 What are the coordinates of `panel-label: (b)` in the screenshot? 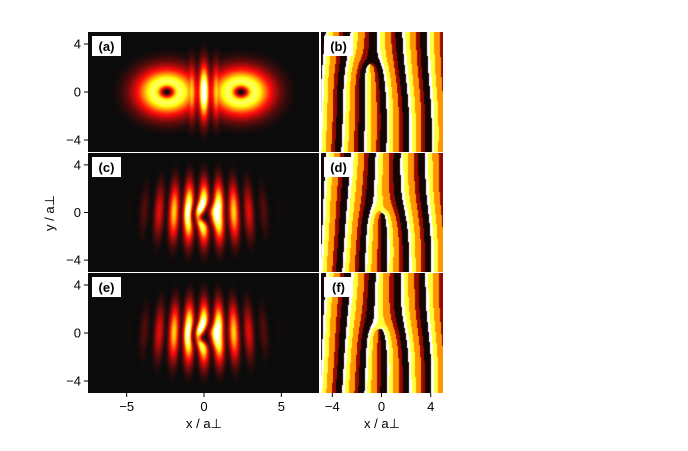 It's located at (338, 46).